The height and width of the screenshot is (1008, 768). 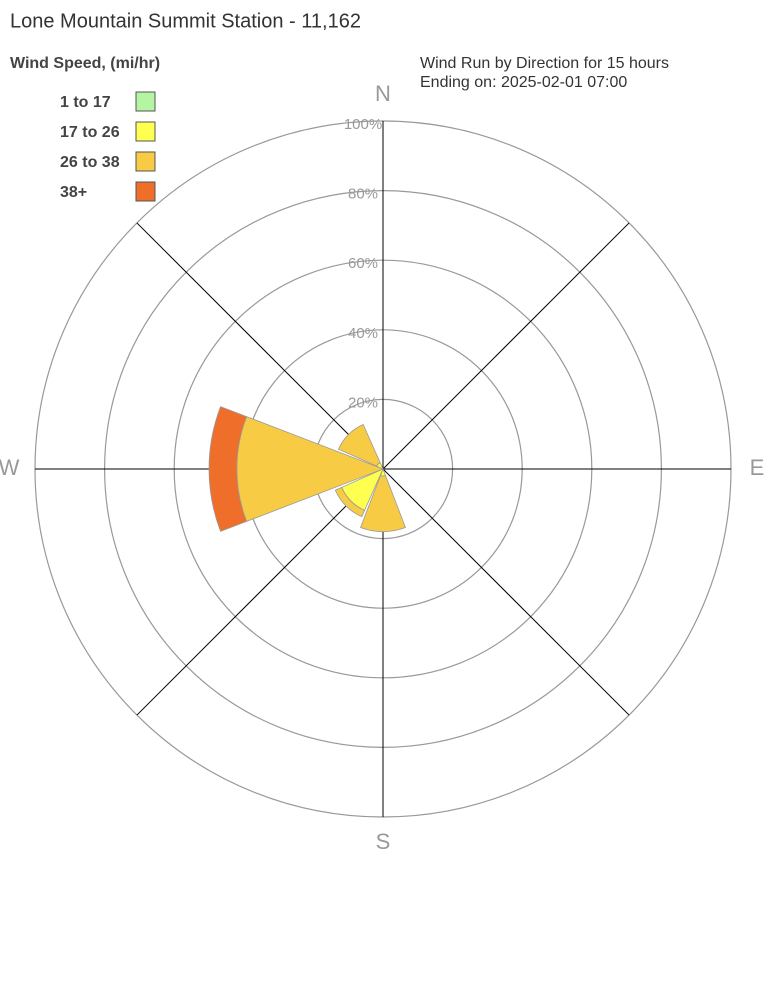 What do you see at coordinates (523, 82) in the screenshot?
I see `subtitle: Ending on: 2025-02-01 07:00` at bounding box center [523, 82].